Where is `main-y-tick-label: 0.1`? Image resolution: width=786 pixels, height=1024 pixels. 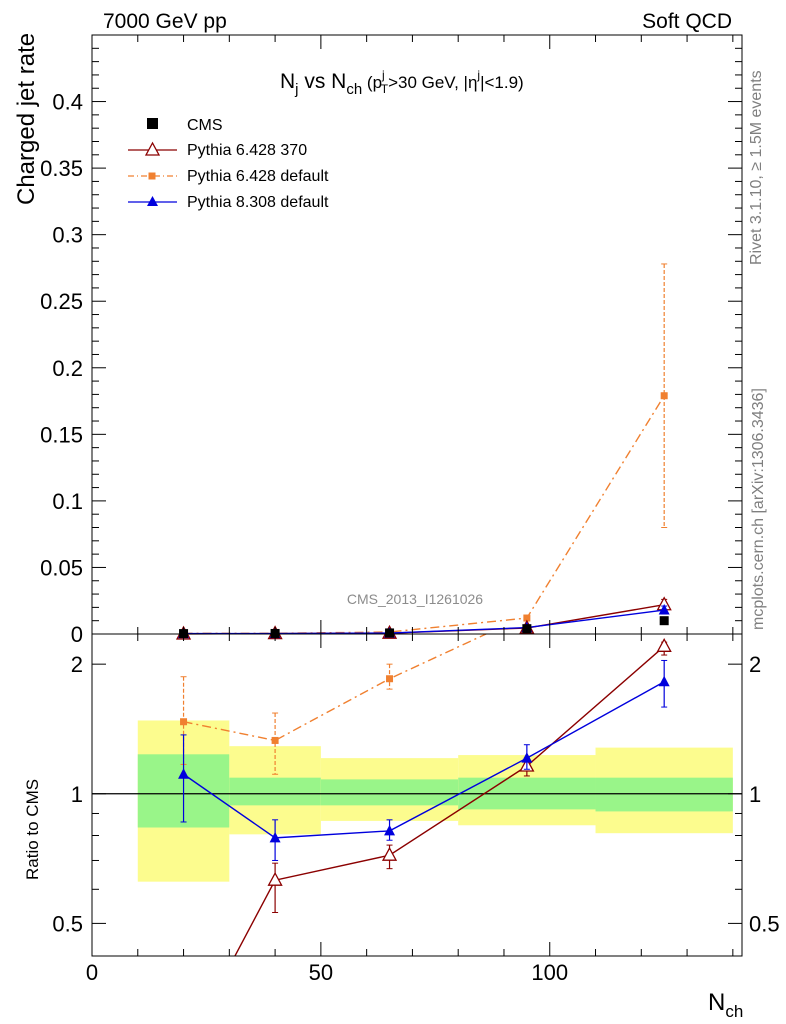
main-y-tick-label: 0.1 is located at coordinates (67, 501).